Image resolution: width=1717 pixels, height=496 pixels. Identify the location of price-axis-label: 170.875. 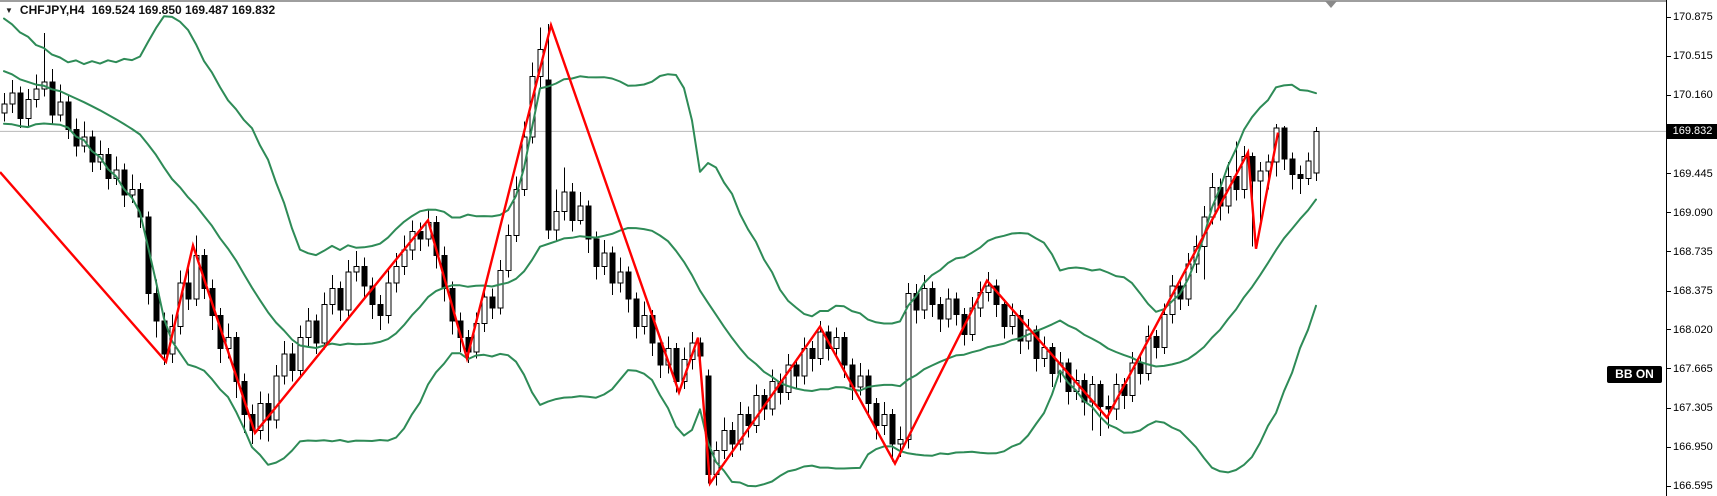
(1693, 17).